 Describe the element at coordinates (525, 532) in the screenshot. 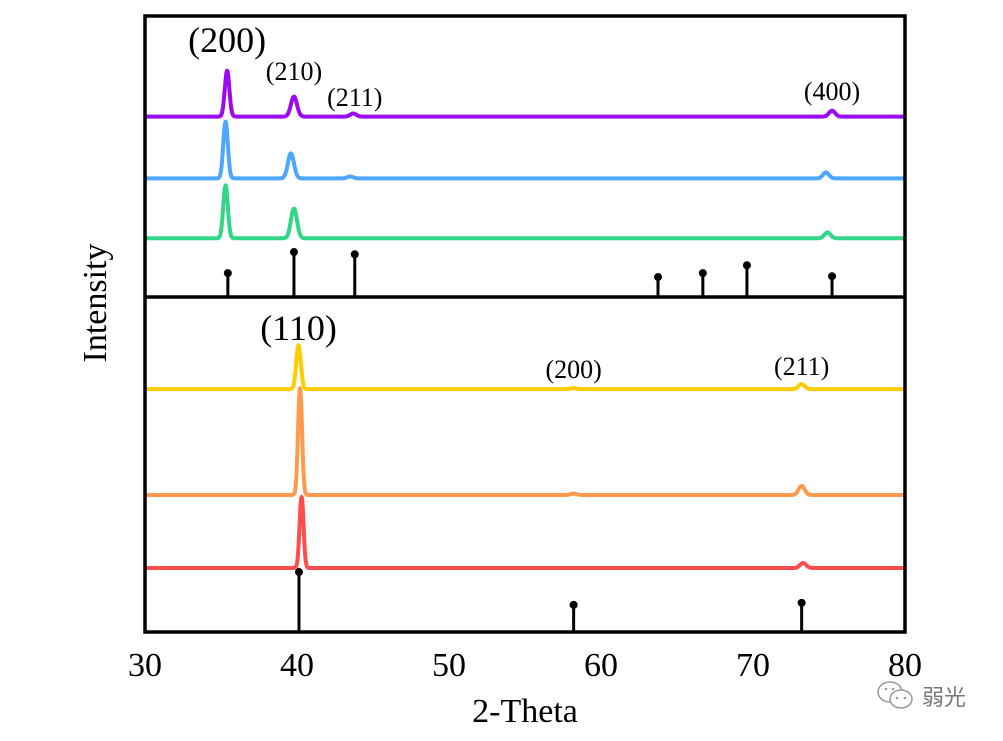

I see `series-1-2-trace` at that location.